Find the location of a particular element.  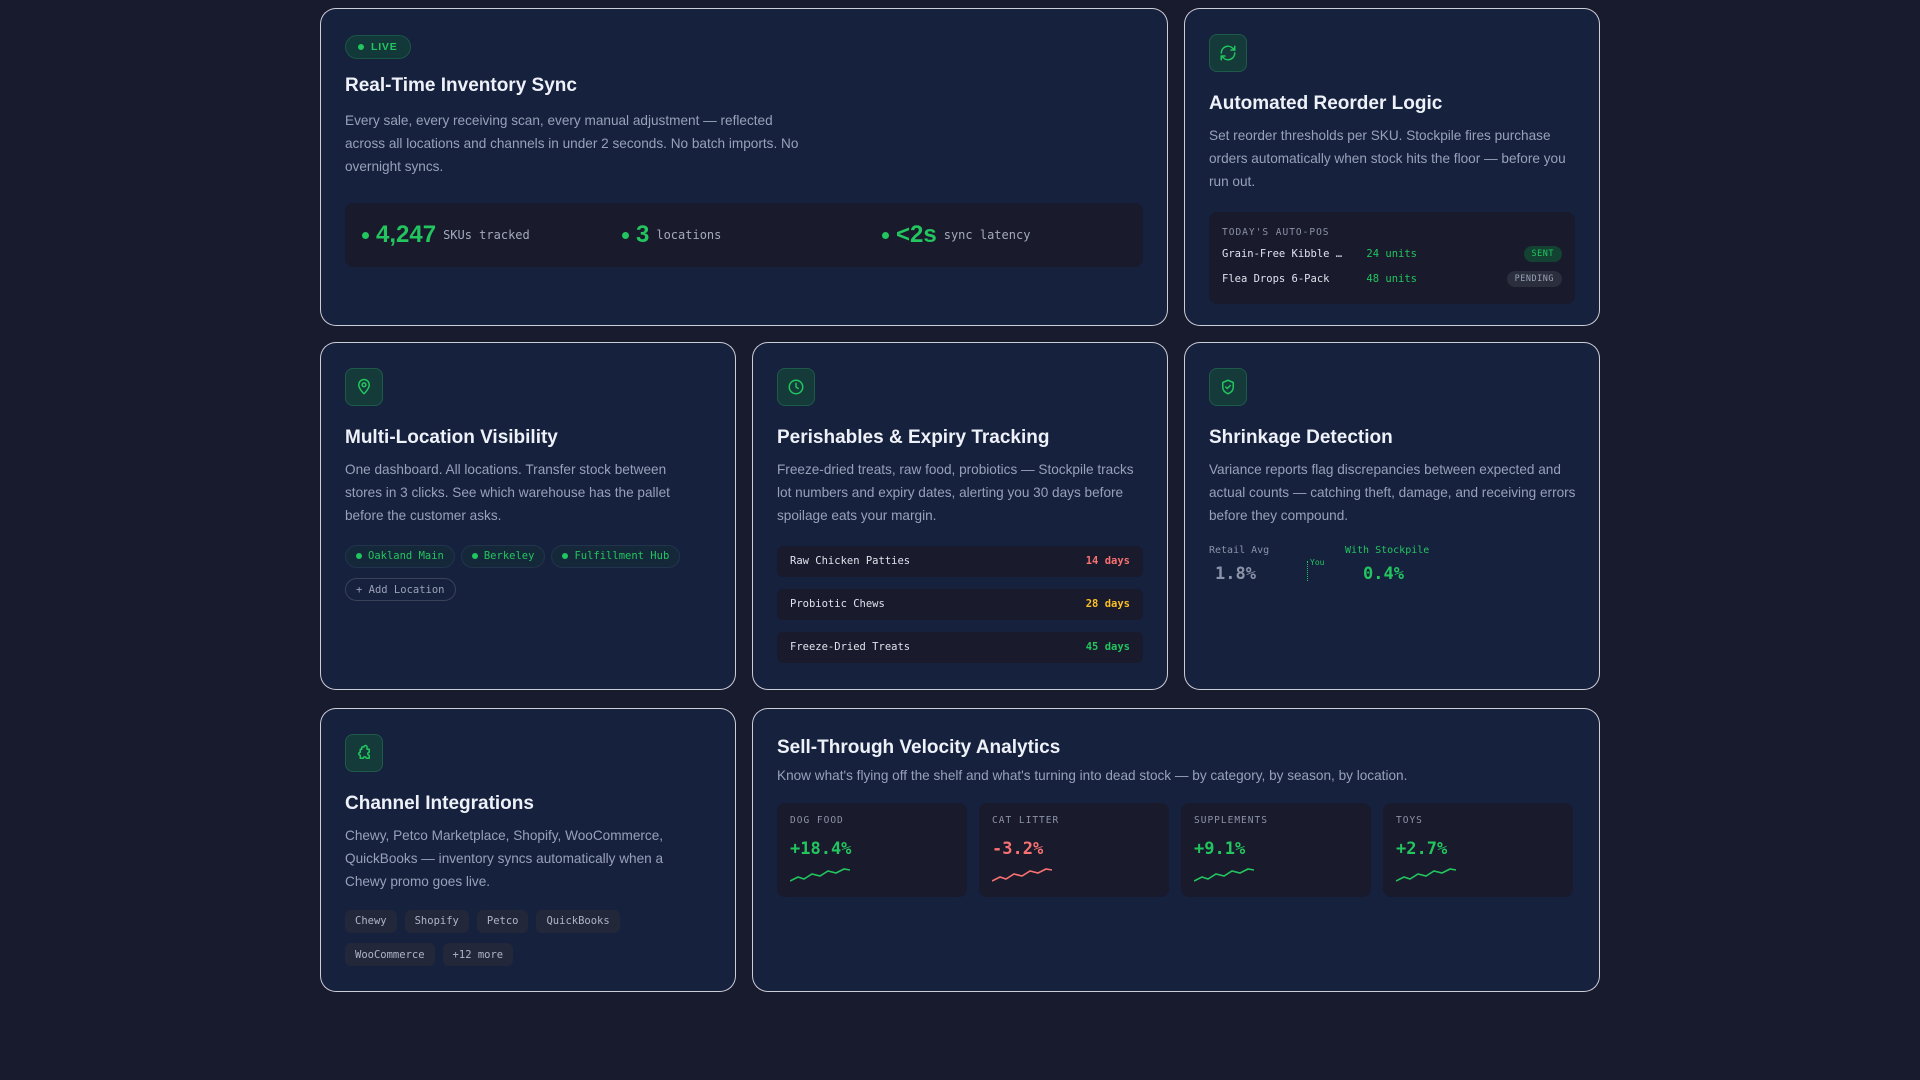

velocity-change: +18.4% is located at coordinates (821, 849).